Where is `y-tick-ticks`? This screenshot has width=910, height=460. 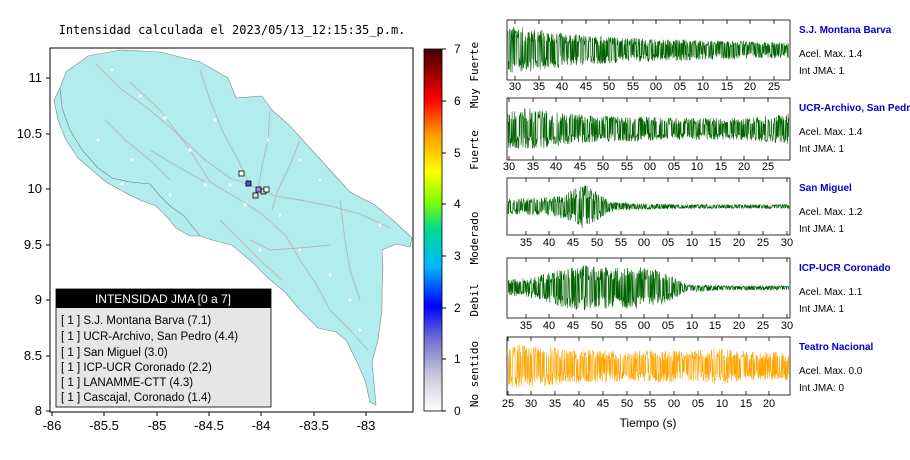 y-tick-ticks is located at coordinates (48, 244).